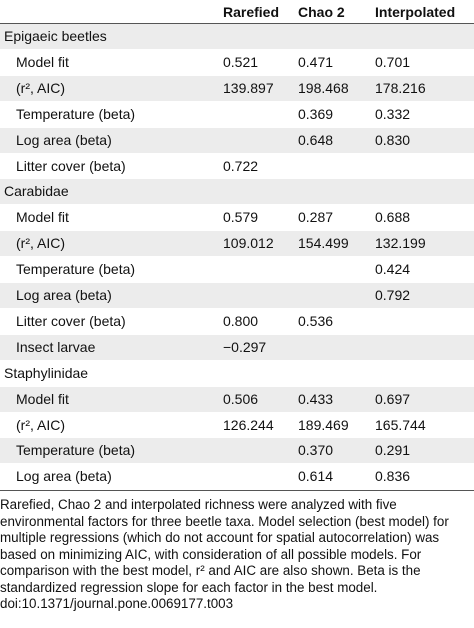 Image resolution: width=474 pixels, height=628 pixels. I want to click on table-row: Litter cover (beta) 0.722, so click(237, 166).